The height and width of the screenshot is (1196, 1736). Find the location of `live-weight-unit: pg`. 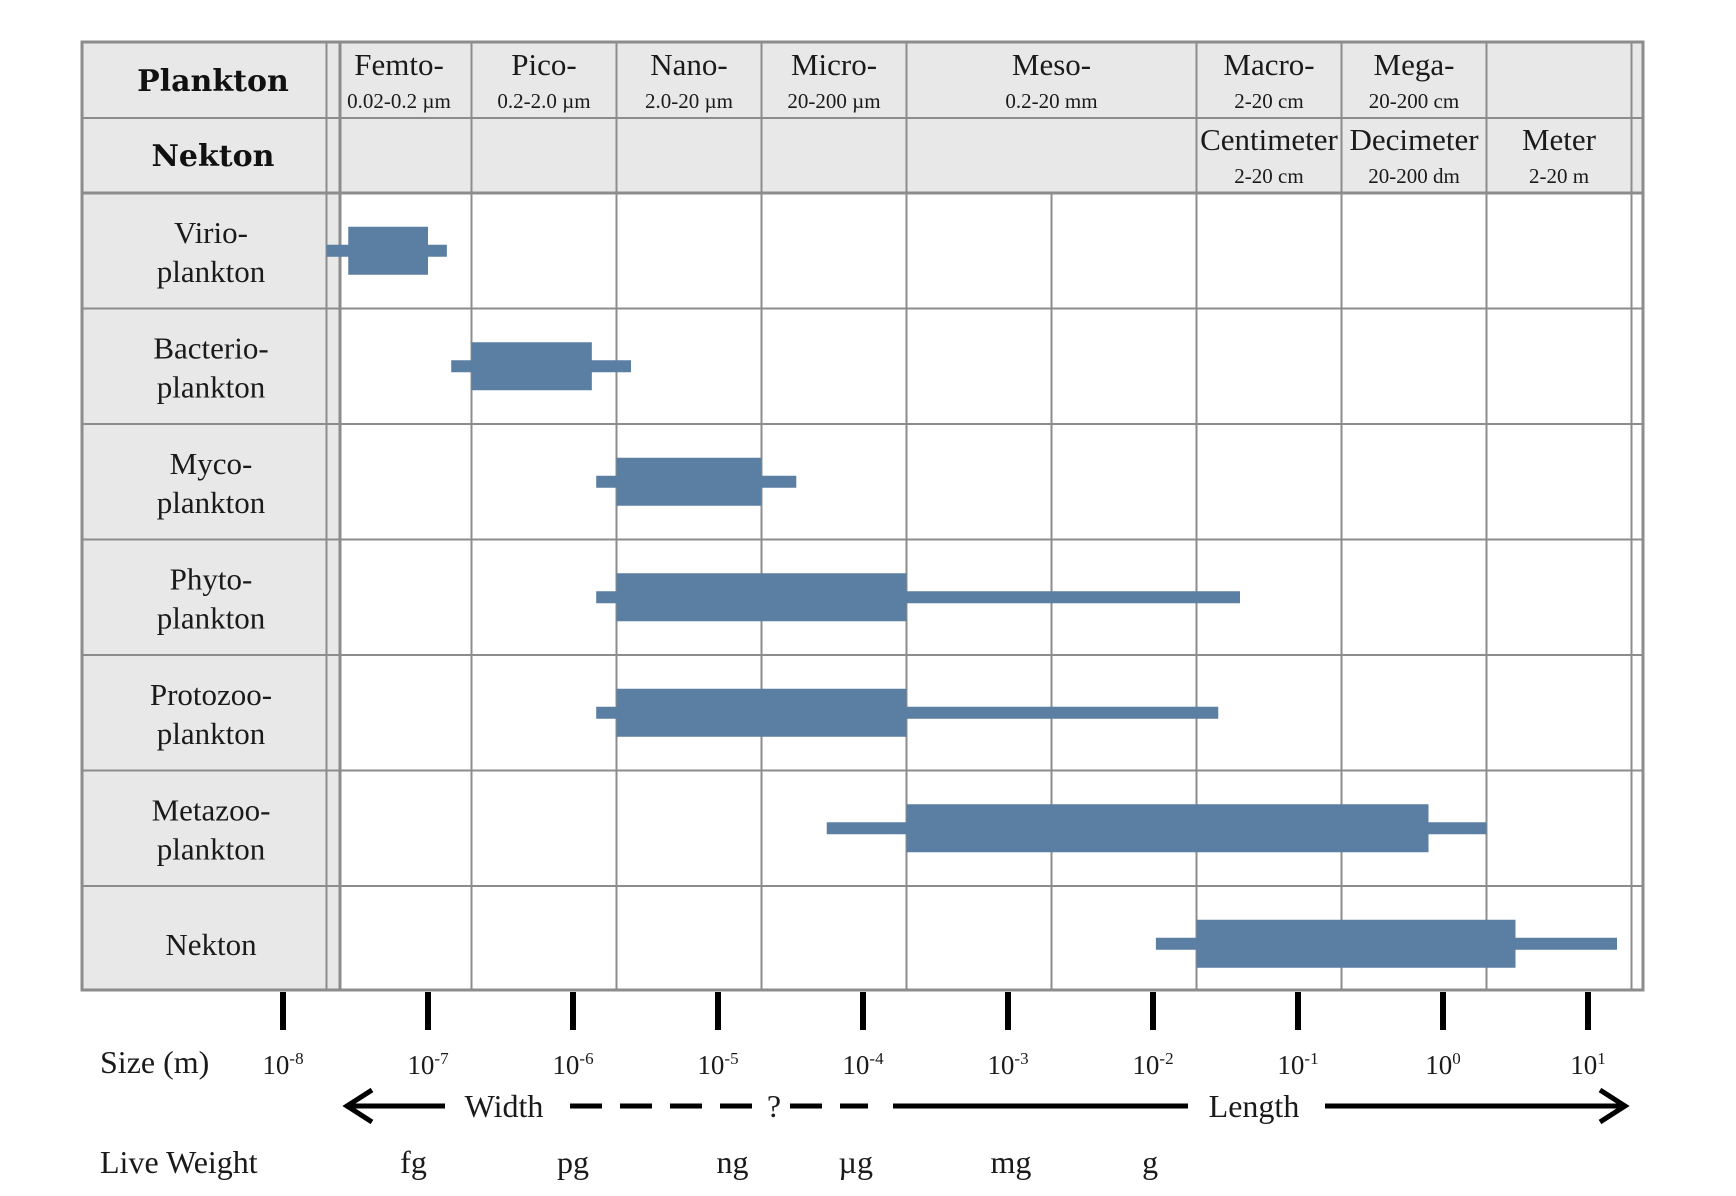

live-weight-unit: pg is located at coordinates (573, 1162).